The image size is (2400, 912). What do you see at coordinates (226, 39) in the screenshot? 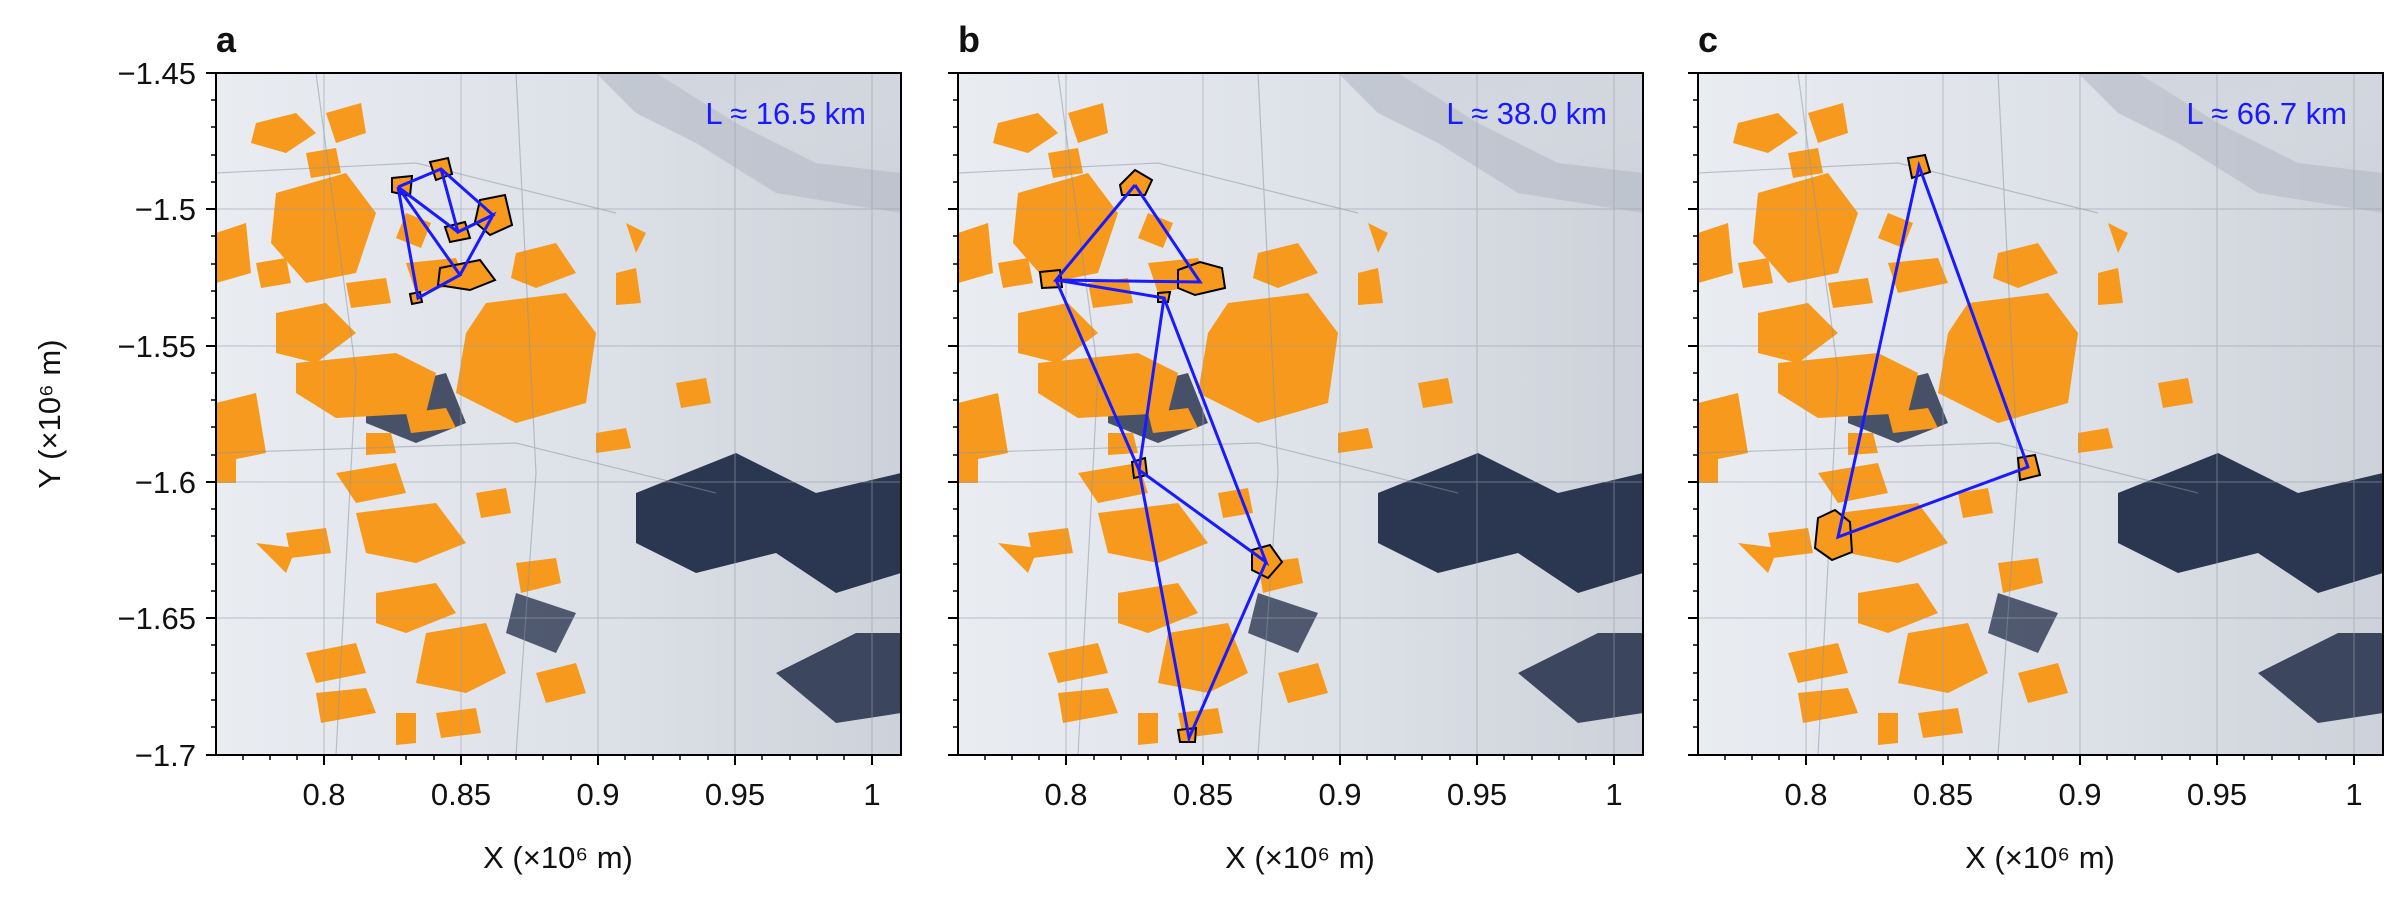
I see `panel-letter-a: a` at bounding box center [226, 39].